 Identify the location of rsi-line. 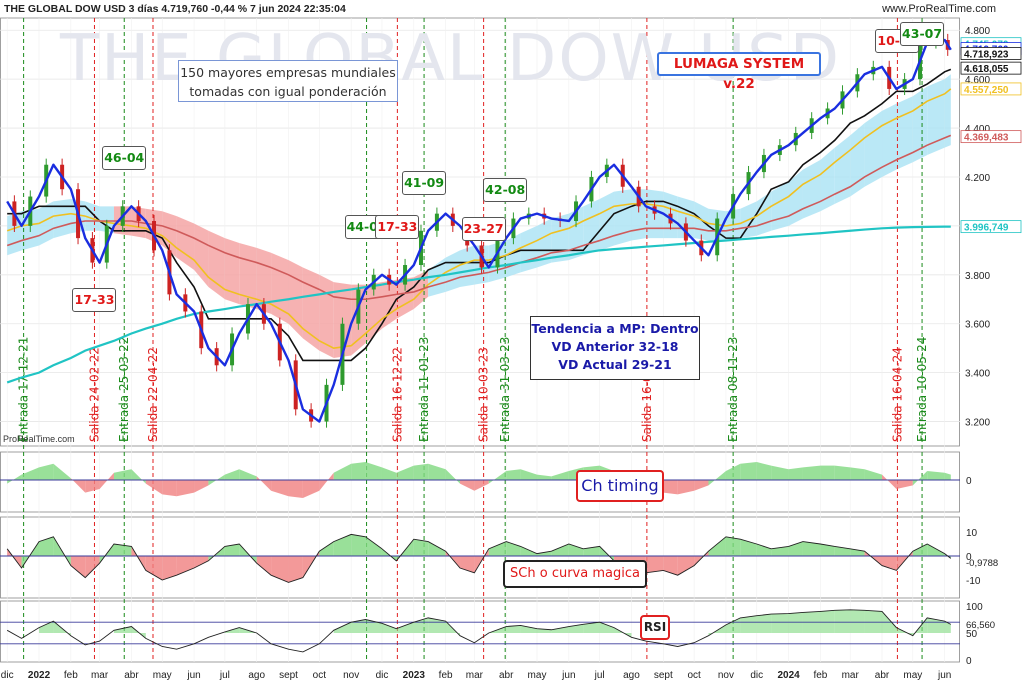
(479, 631).